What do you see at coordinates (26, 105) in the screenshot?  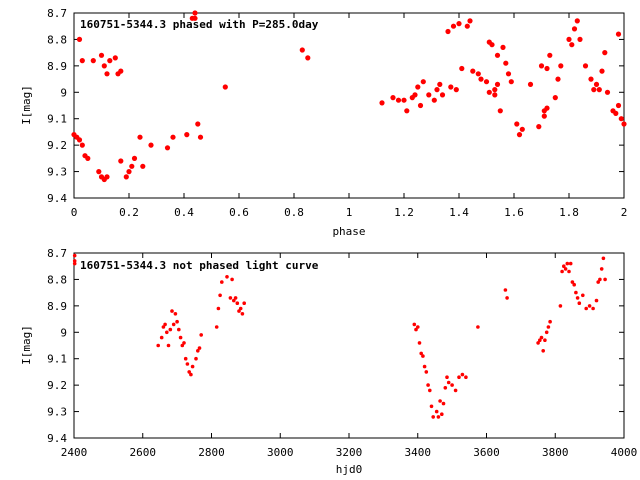 I see `phased-y-axis-label: I[mag]` at bounding box center [26, 105].